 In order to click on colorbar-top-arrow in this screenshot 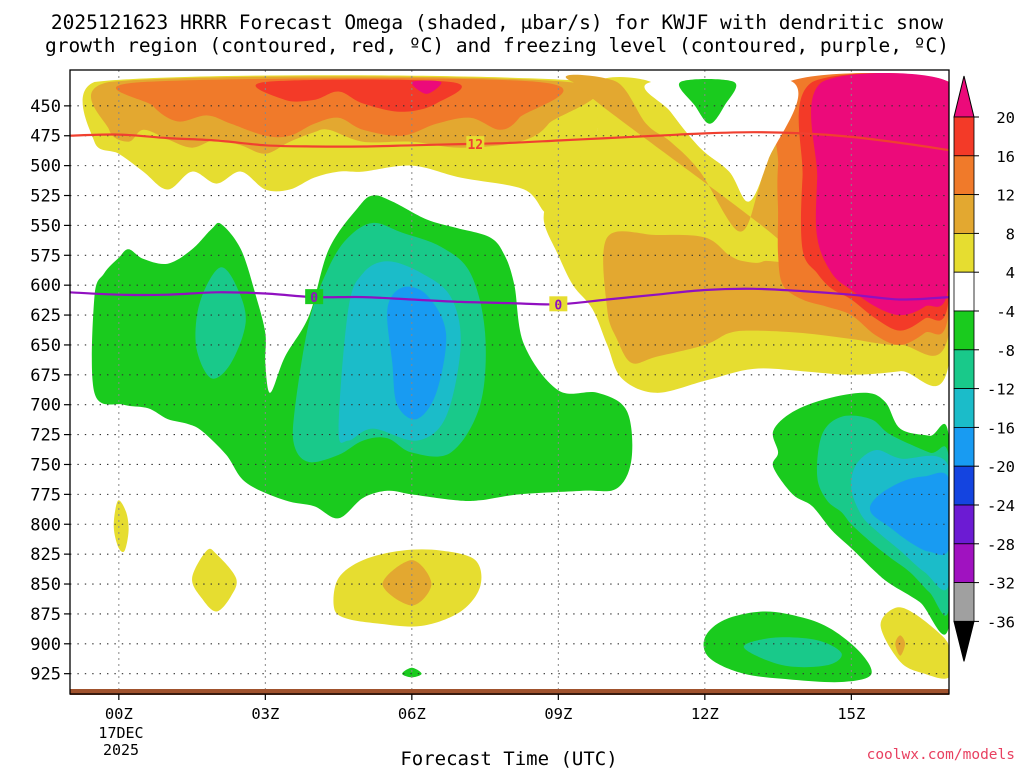, I will do `click(964, 96)`.